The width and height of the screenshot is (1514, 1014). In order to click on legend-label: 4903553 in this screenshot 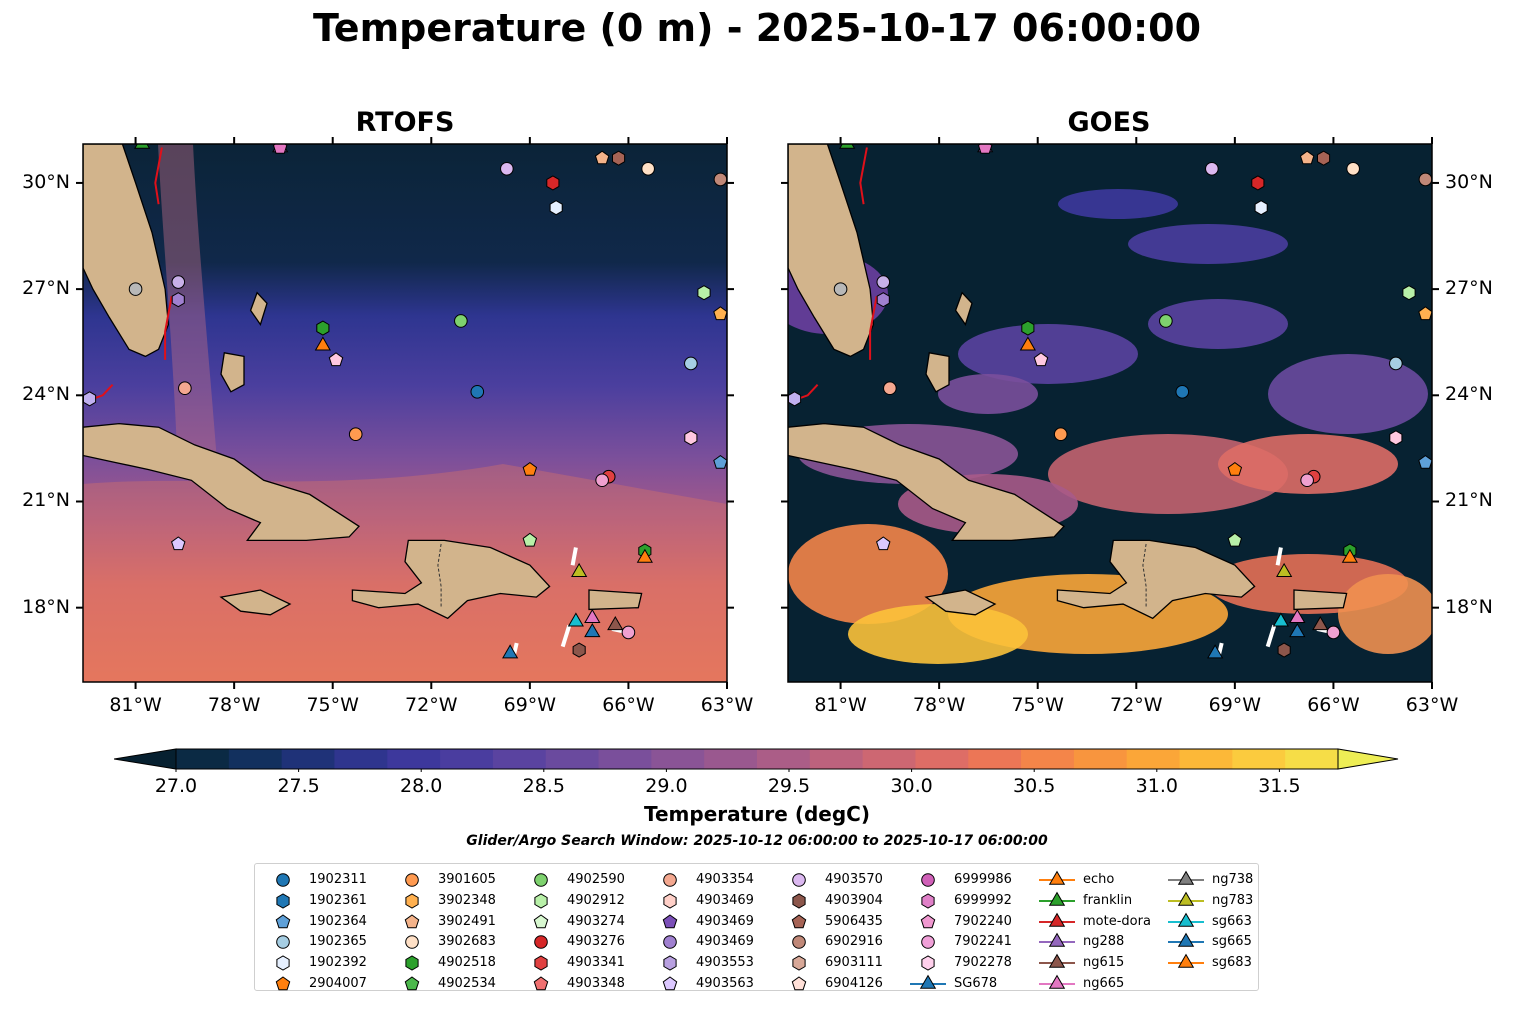, I will do `click(725, 963)`.